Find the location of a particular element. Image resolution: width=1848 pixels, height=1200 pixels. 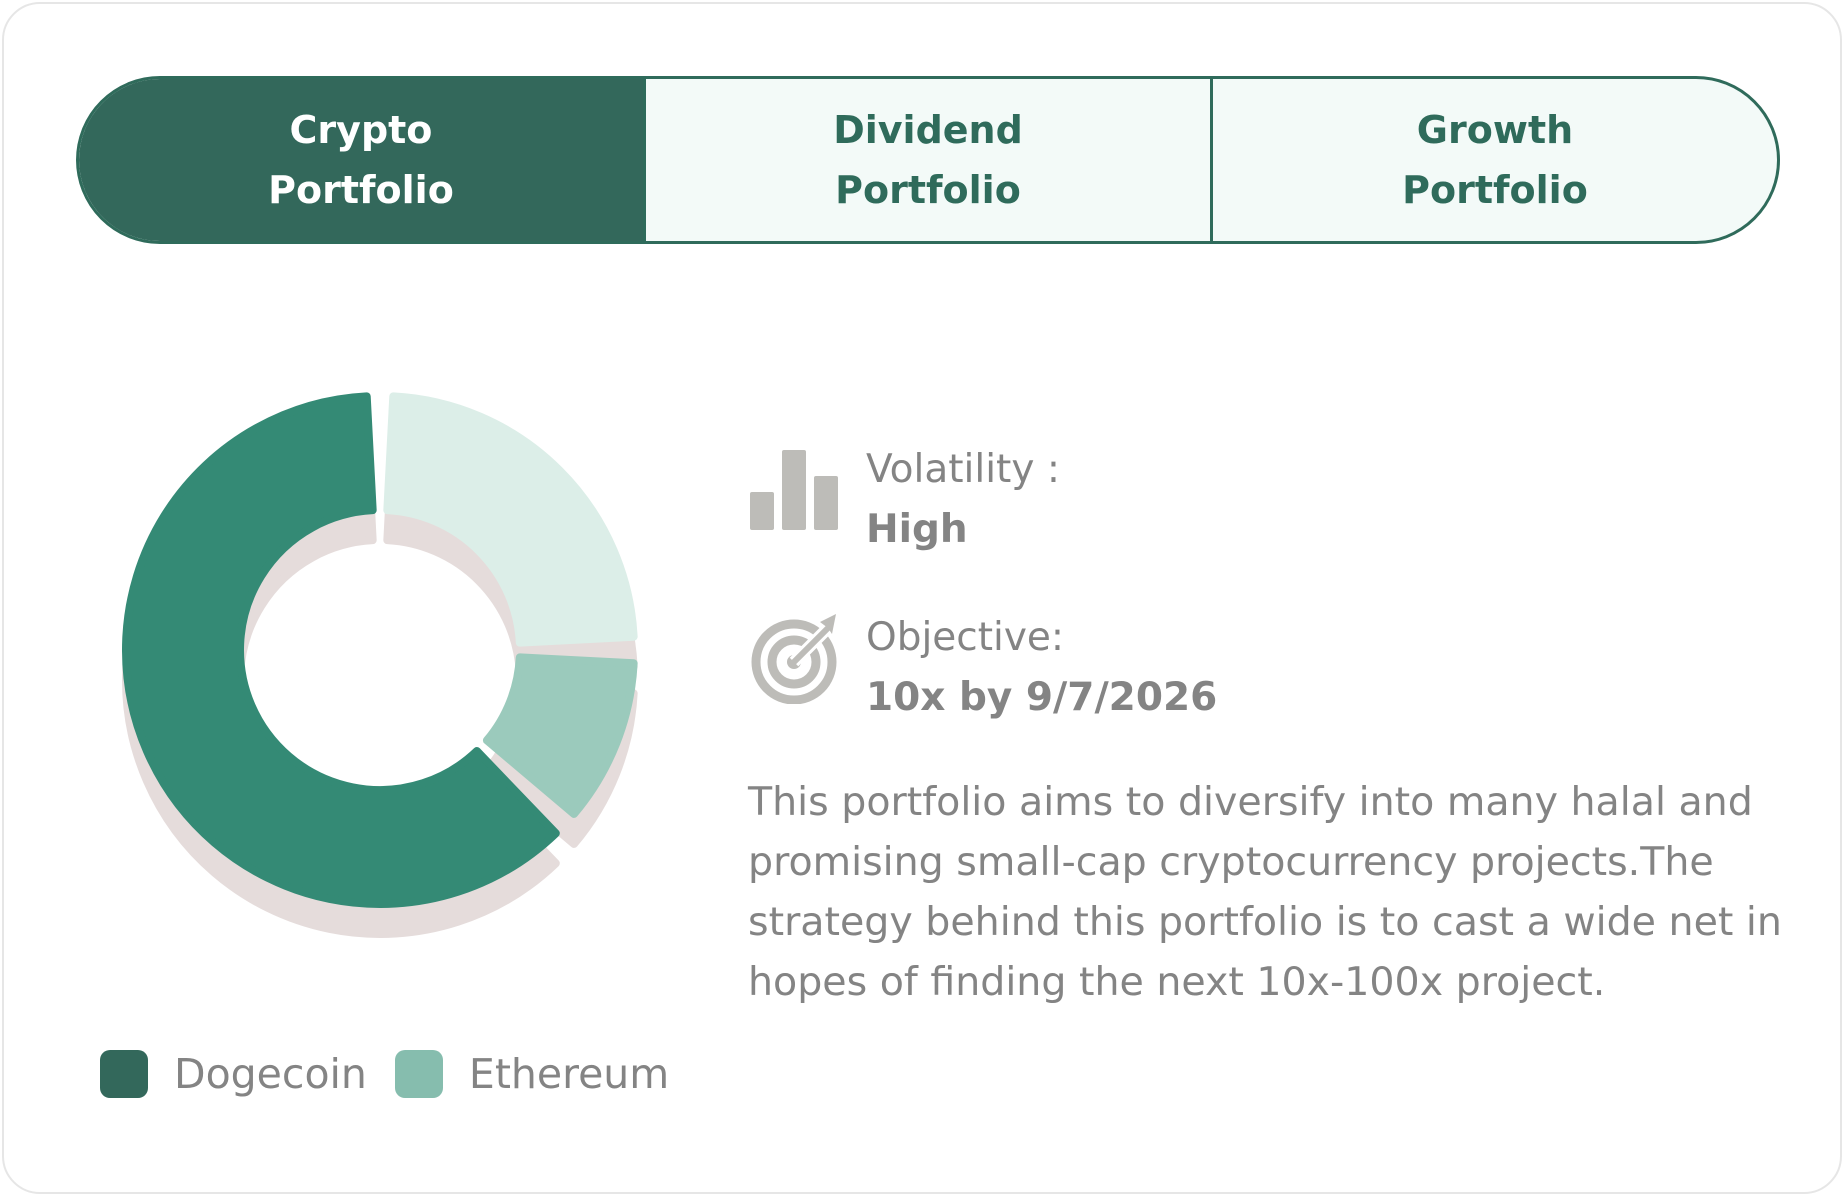

volatility-row: Volatility : High is located at coordinates (904, 500).